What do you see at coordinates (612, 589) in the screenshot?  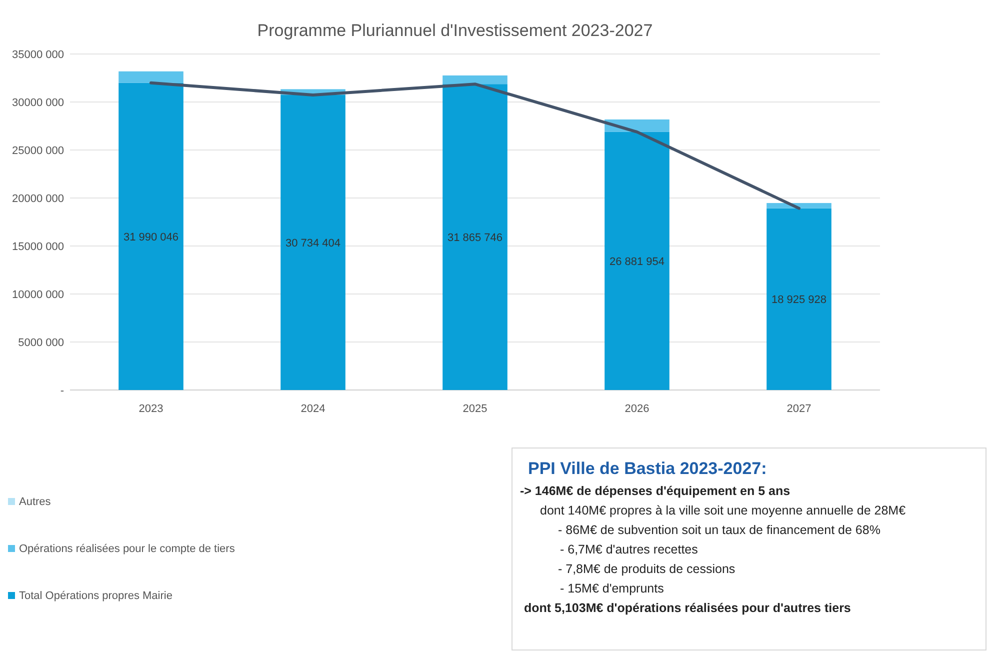 I see `text: - 15M€ d'emprunts` at bounding box center [612, 589].